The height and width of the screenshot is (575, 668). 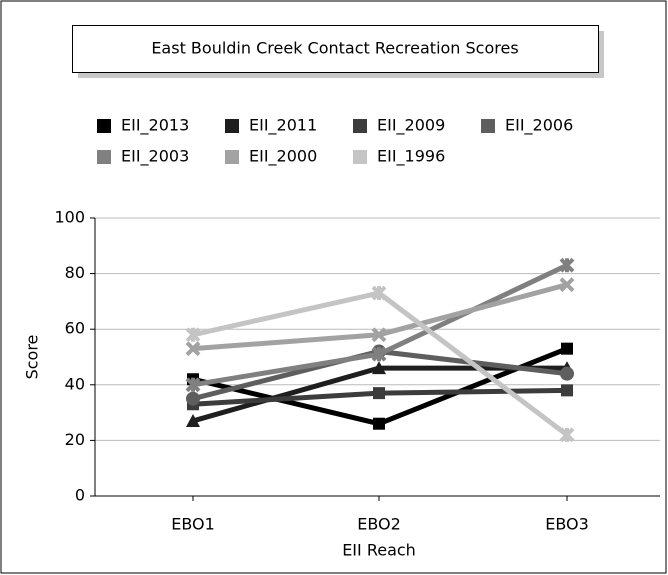 What do you see at coordinates (283, 126) in the screenshot?
I see `legend-label: EII_2011` at bounding box center [283, 126].